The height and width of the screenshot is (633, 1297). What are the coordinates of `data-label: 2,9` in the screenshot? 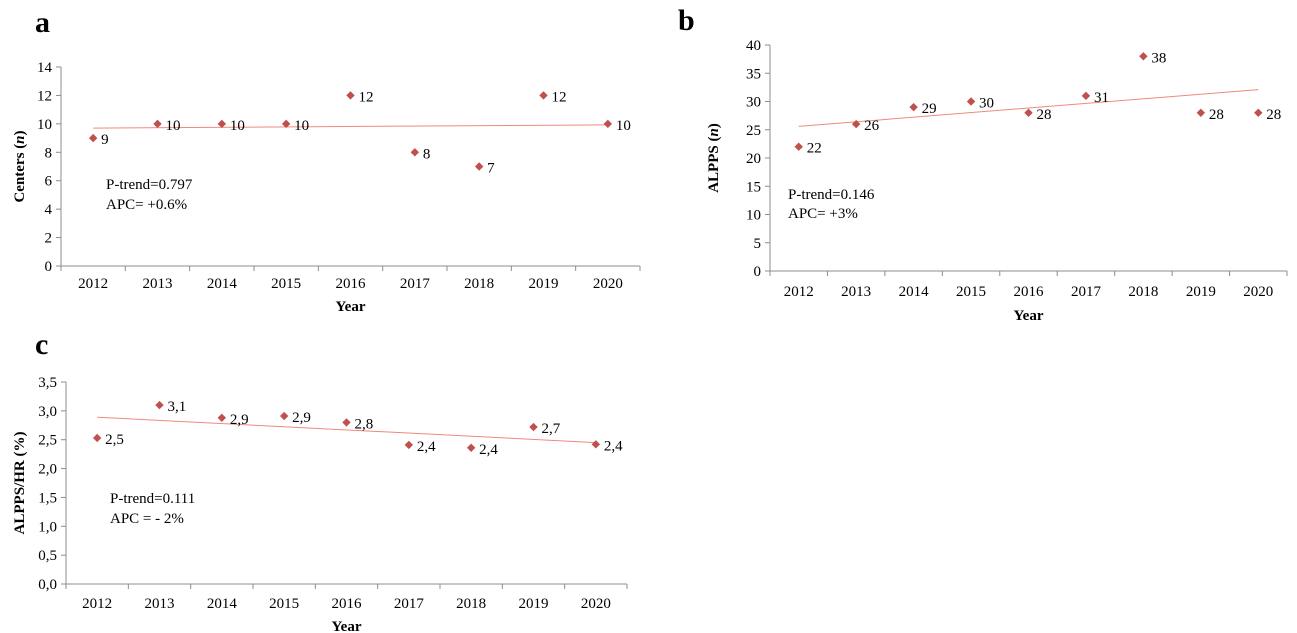 It's located at (239, 420).